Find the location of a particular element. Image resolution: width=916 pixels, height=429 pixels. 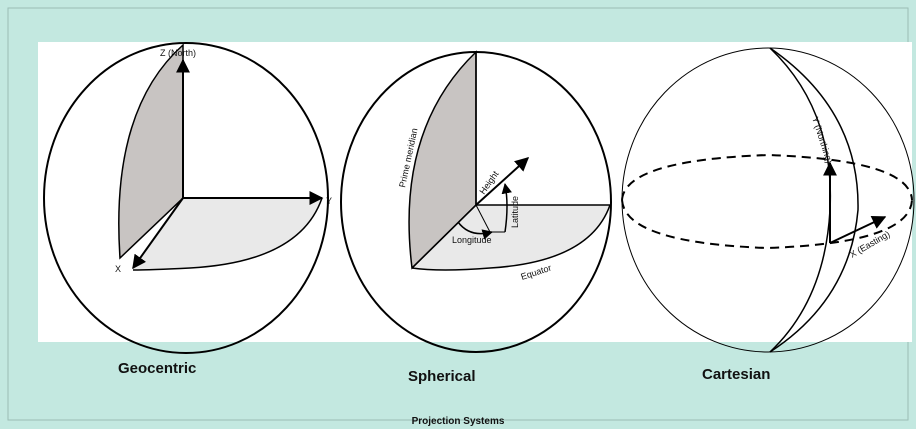

caption: Geocentric is located at coordinates (157, 368).